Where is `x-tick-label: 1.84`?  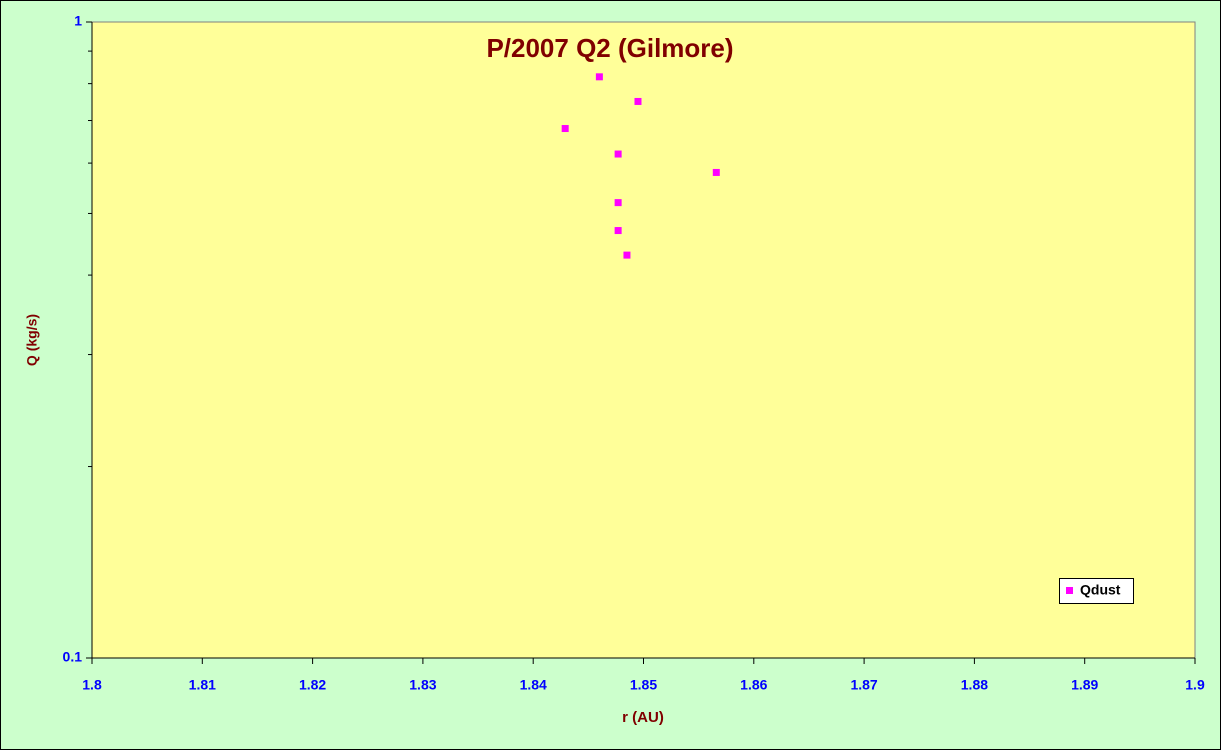 x-tick-label: 1.84 is located at coordinates (533, 685).